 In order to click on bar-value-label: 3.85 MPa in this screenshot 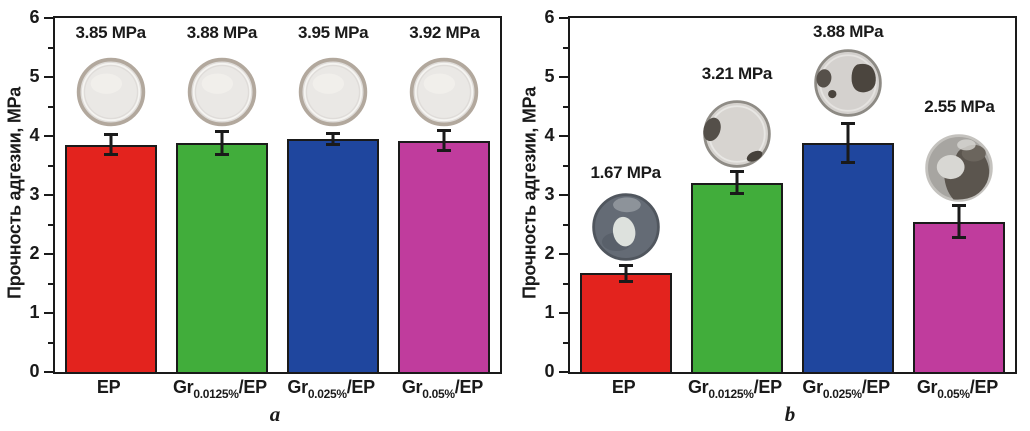, I will do `click(110, 32)`.